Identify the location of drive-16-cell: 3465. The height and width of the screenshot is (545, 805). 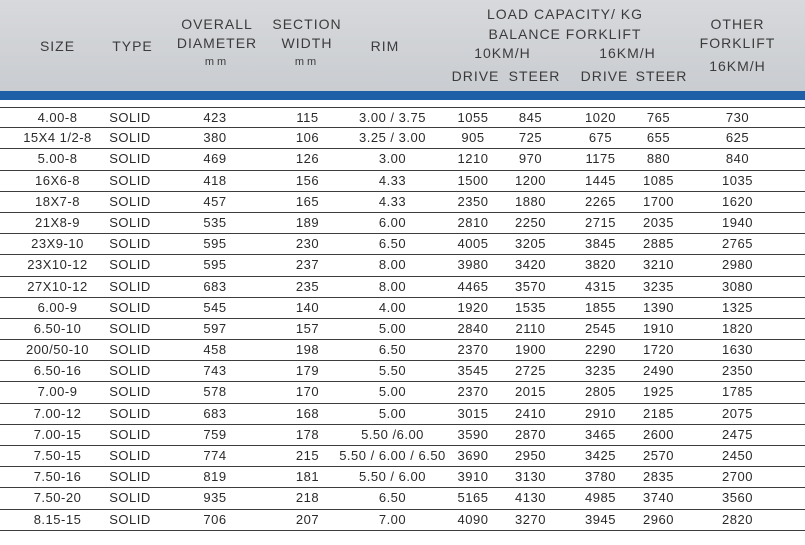
(600, 434).